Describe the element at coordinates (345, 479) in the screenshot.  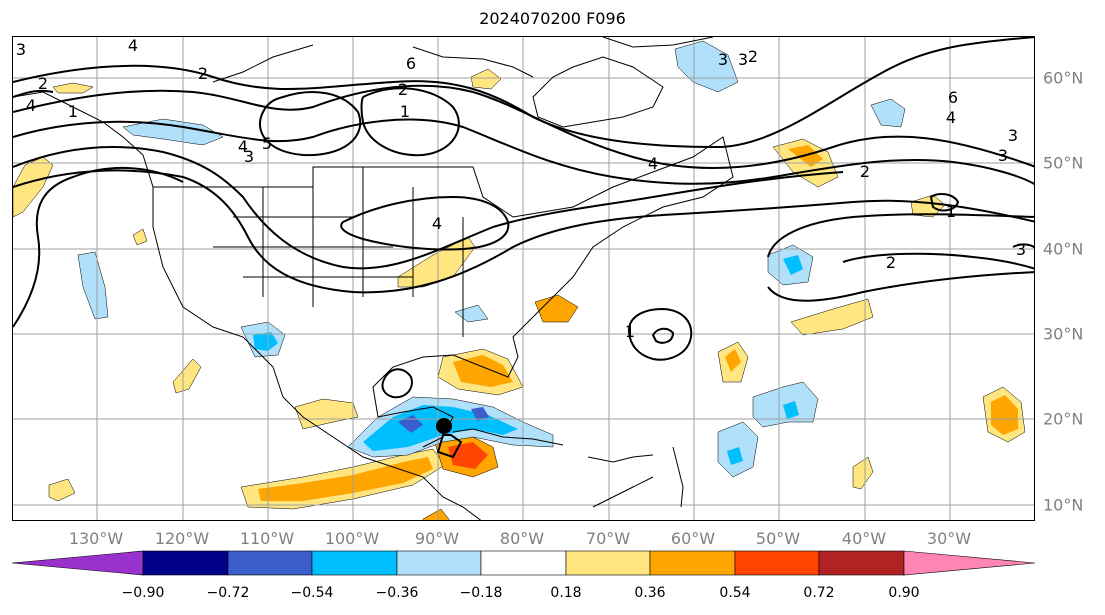
I see `positive-anomaly-mexico-west-core` at that location.